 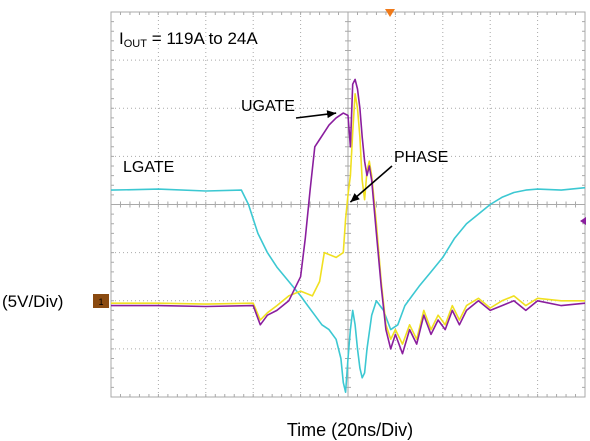 What do you see at coordinates (148, 167) in the screenshot?
I see `lgate-label: LGATE` at bounding box center [148, 167].